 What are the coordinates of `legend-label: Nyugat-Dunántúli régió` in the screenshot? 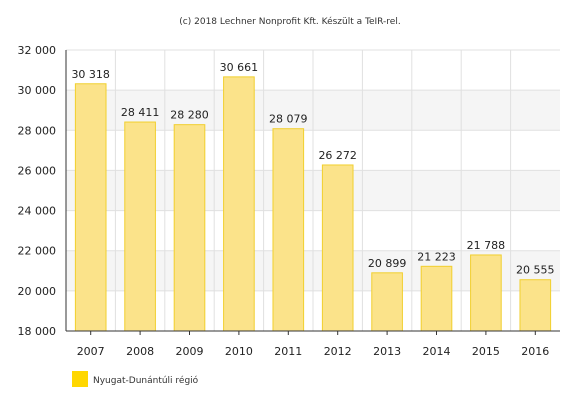 It's located at (146, 380).